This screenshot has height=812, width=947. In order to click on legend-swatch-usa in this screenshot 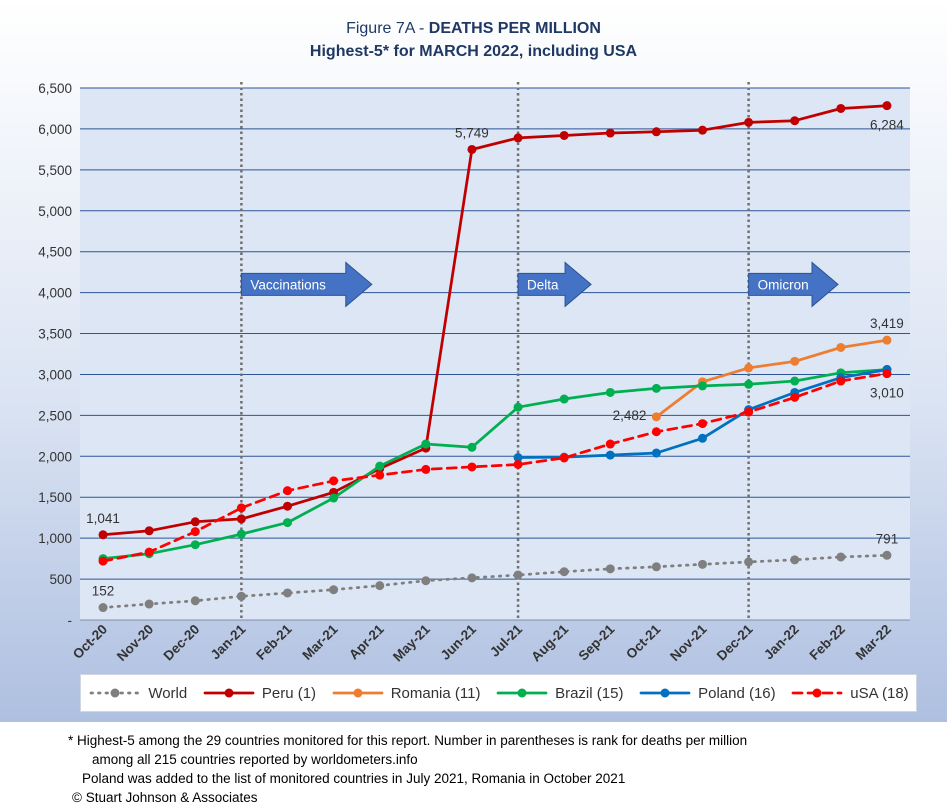, I will do `click(817, 693)`.